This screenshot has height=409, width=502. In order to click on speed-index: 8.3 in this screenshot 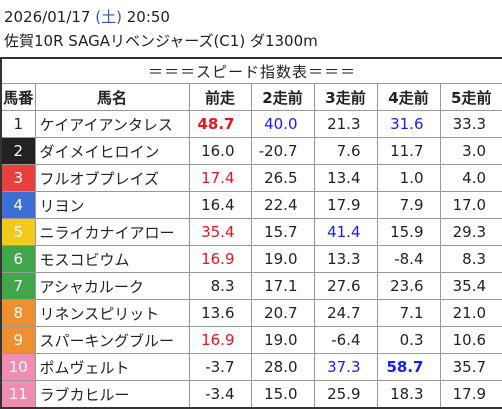, I will do `click(220, 286)`.